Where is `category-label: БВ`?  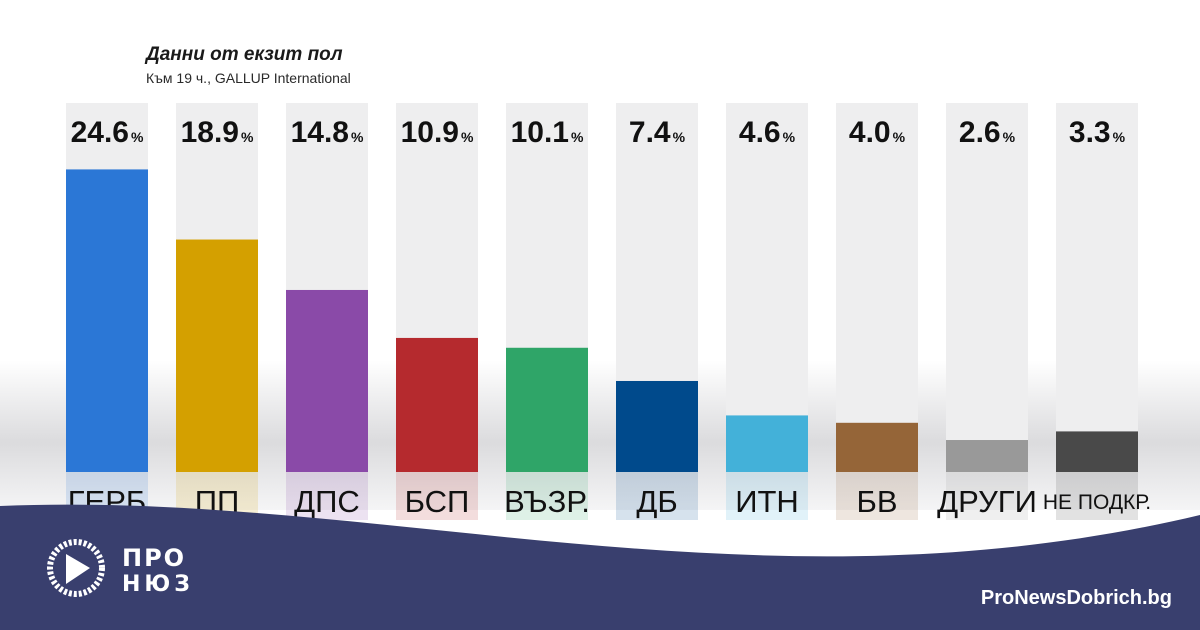
category-label: БВ is located at coordinates (876, 501).